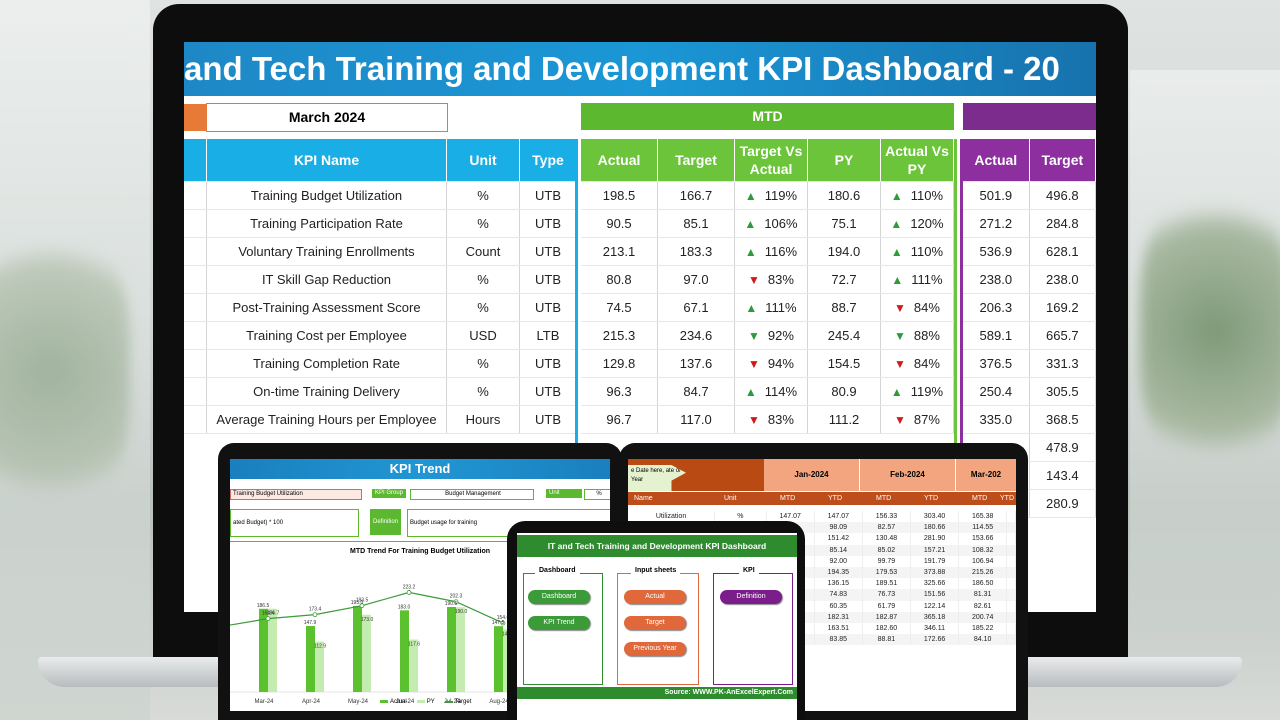 The image size is (1280, 720). I want to click on x-tick-label: Mar-24, so click(264, 702).